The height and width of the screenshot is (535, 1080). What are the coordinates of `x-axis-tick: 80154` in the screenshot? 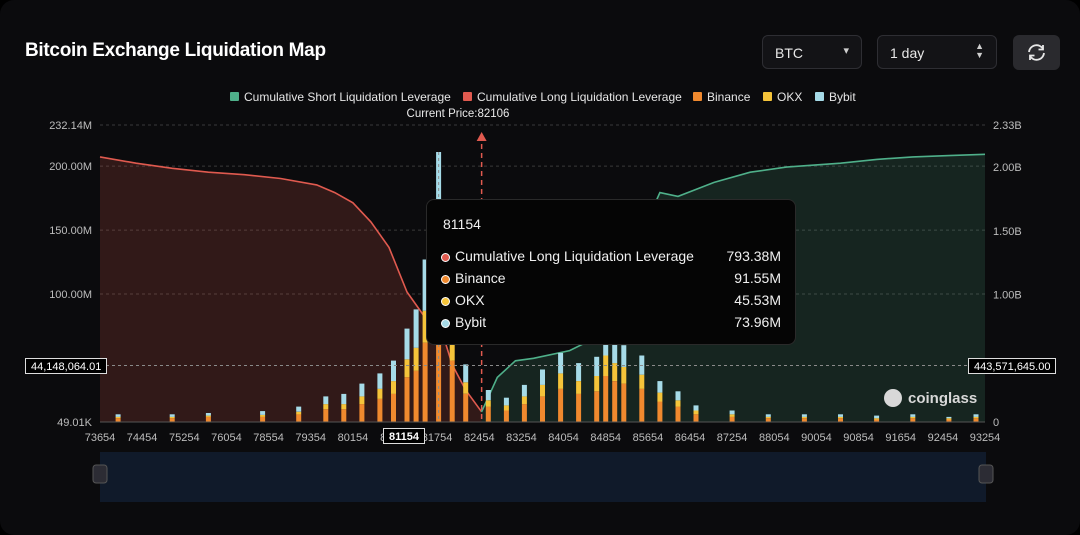 It's located at (353, 438).